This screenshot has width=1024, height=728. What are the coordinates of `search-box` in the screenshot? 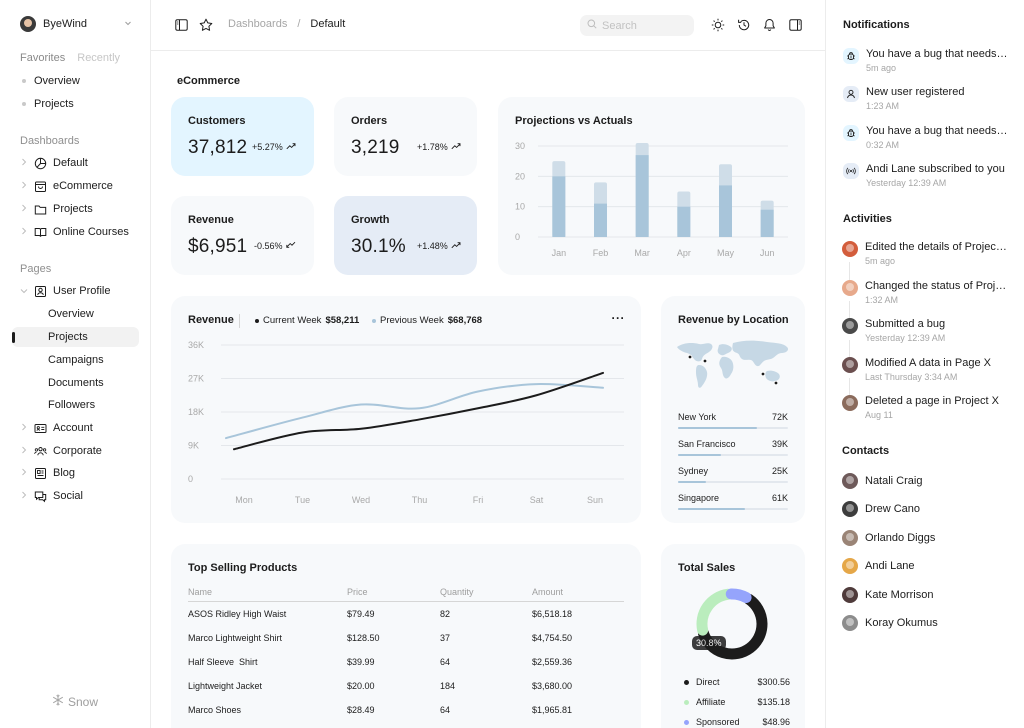 It's located at (637, 25).